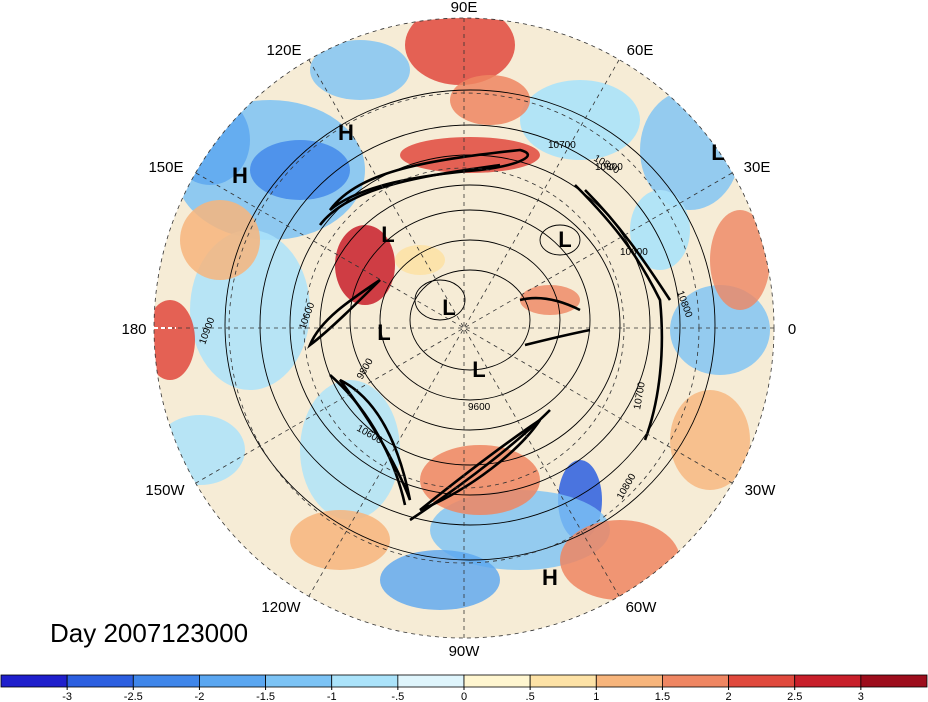 The height and width of the screenshot is (702, 928). I want to click on colorbar-tick-label: -1.5, so click(265, 696).